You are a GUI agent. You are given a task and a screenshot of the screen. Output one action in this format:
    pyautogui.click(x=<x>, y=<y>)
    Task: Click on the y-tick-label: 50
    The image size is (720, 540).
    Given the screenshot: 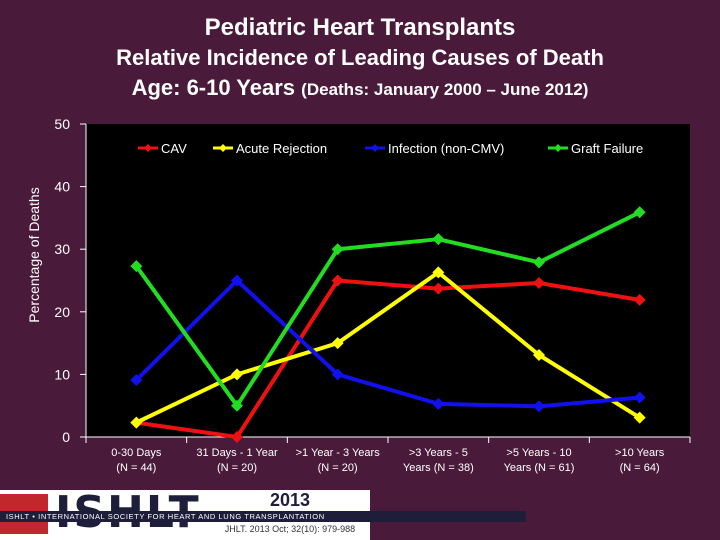 What is the action you would take?
    pyautogui.click(x=62, y=124)
    